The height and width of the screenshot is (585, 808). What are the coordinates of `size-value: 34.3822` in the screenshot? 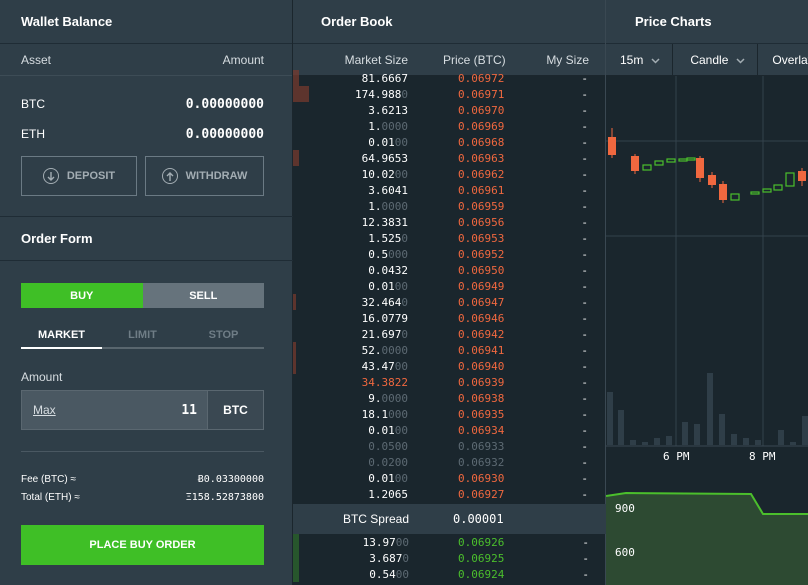 It's located at (384, 382).